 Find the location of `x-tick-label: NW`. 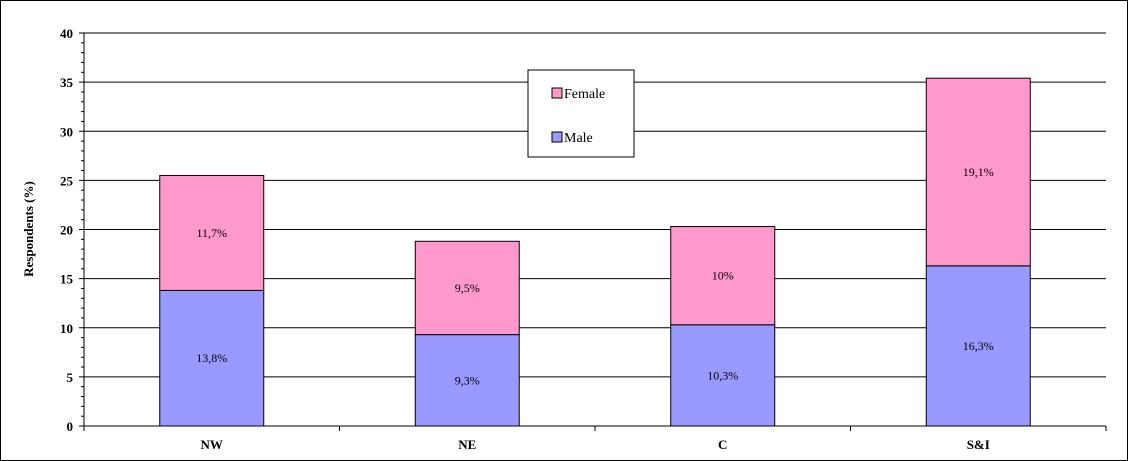

x-tick-label: NW is located at coordinates (212, 444).